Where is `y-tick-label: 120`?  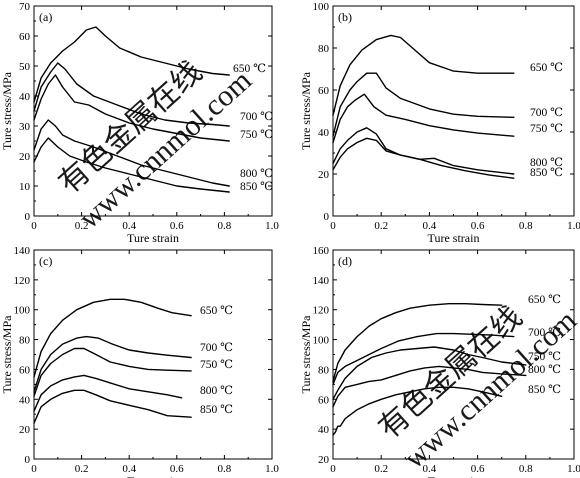 y-tick-label: 120 is located at coordinates (321, 311).